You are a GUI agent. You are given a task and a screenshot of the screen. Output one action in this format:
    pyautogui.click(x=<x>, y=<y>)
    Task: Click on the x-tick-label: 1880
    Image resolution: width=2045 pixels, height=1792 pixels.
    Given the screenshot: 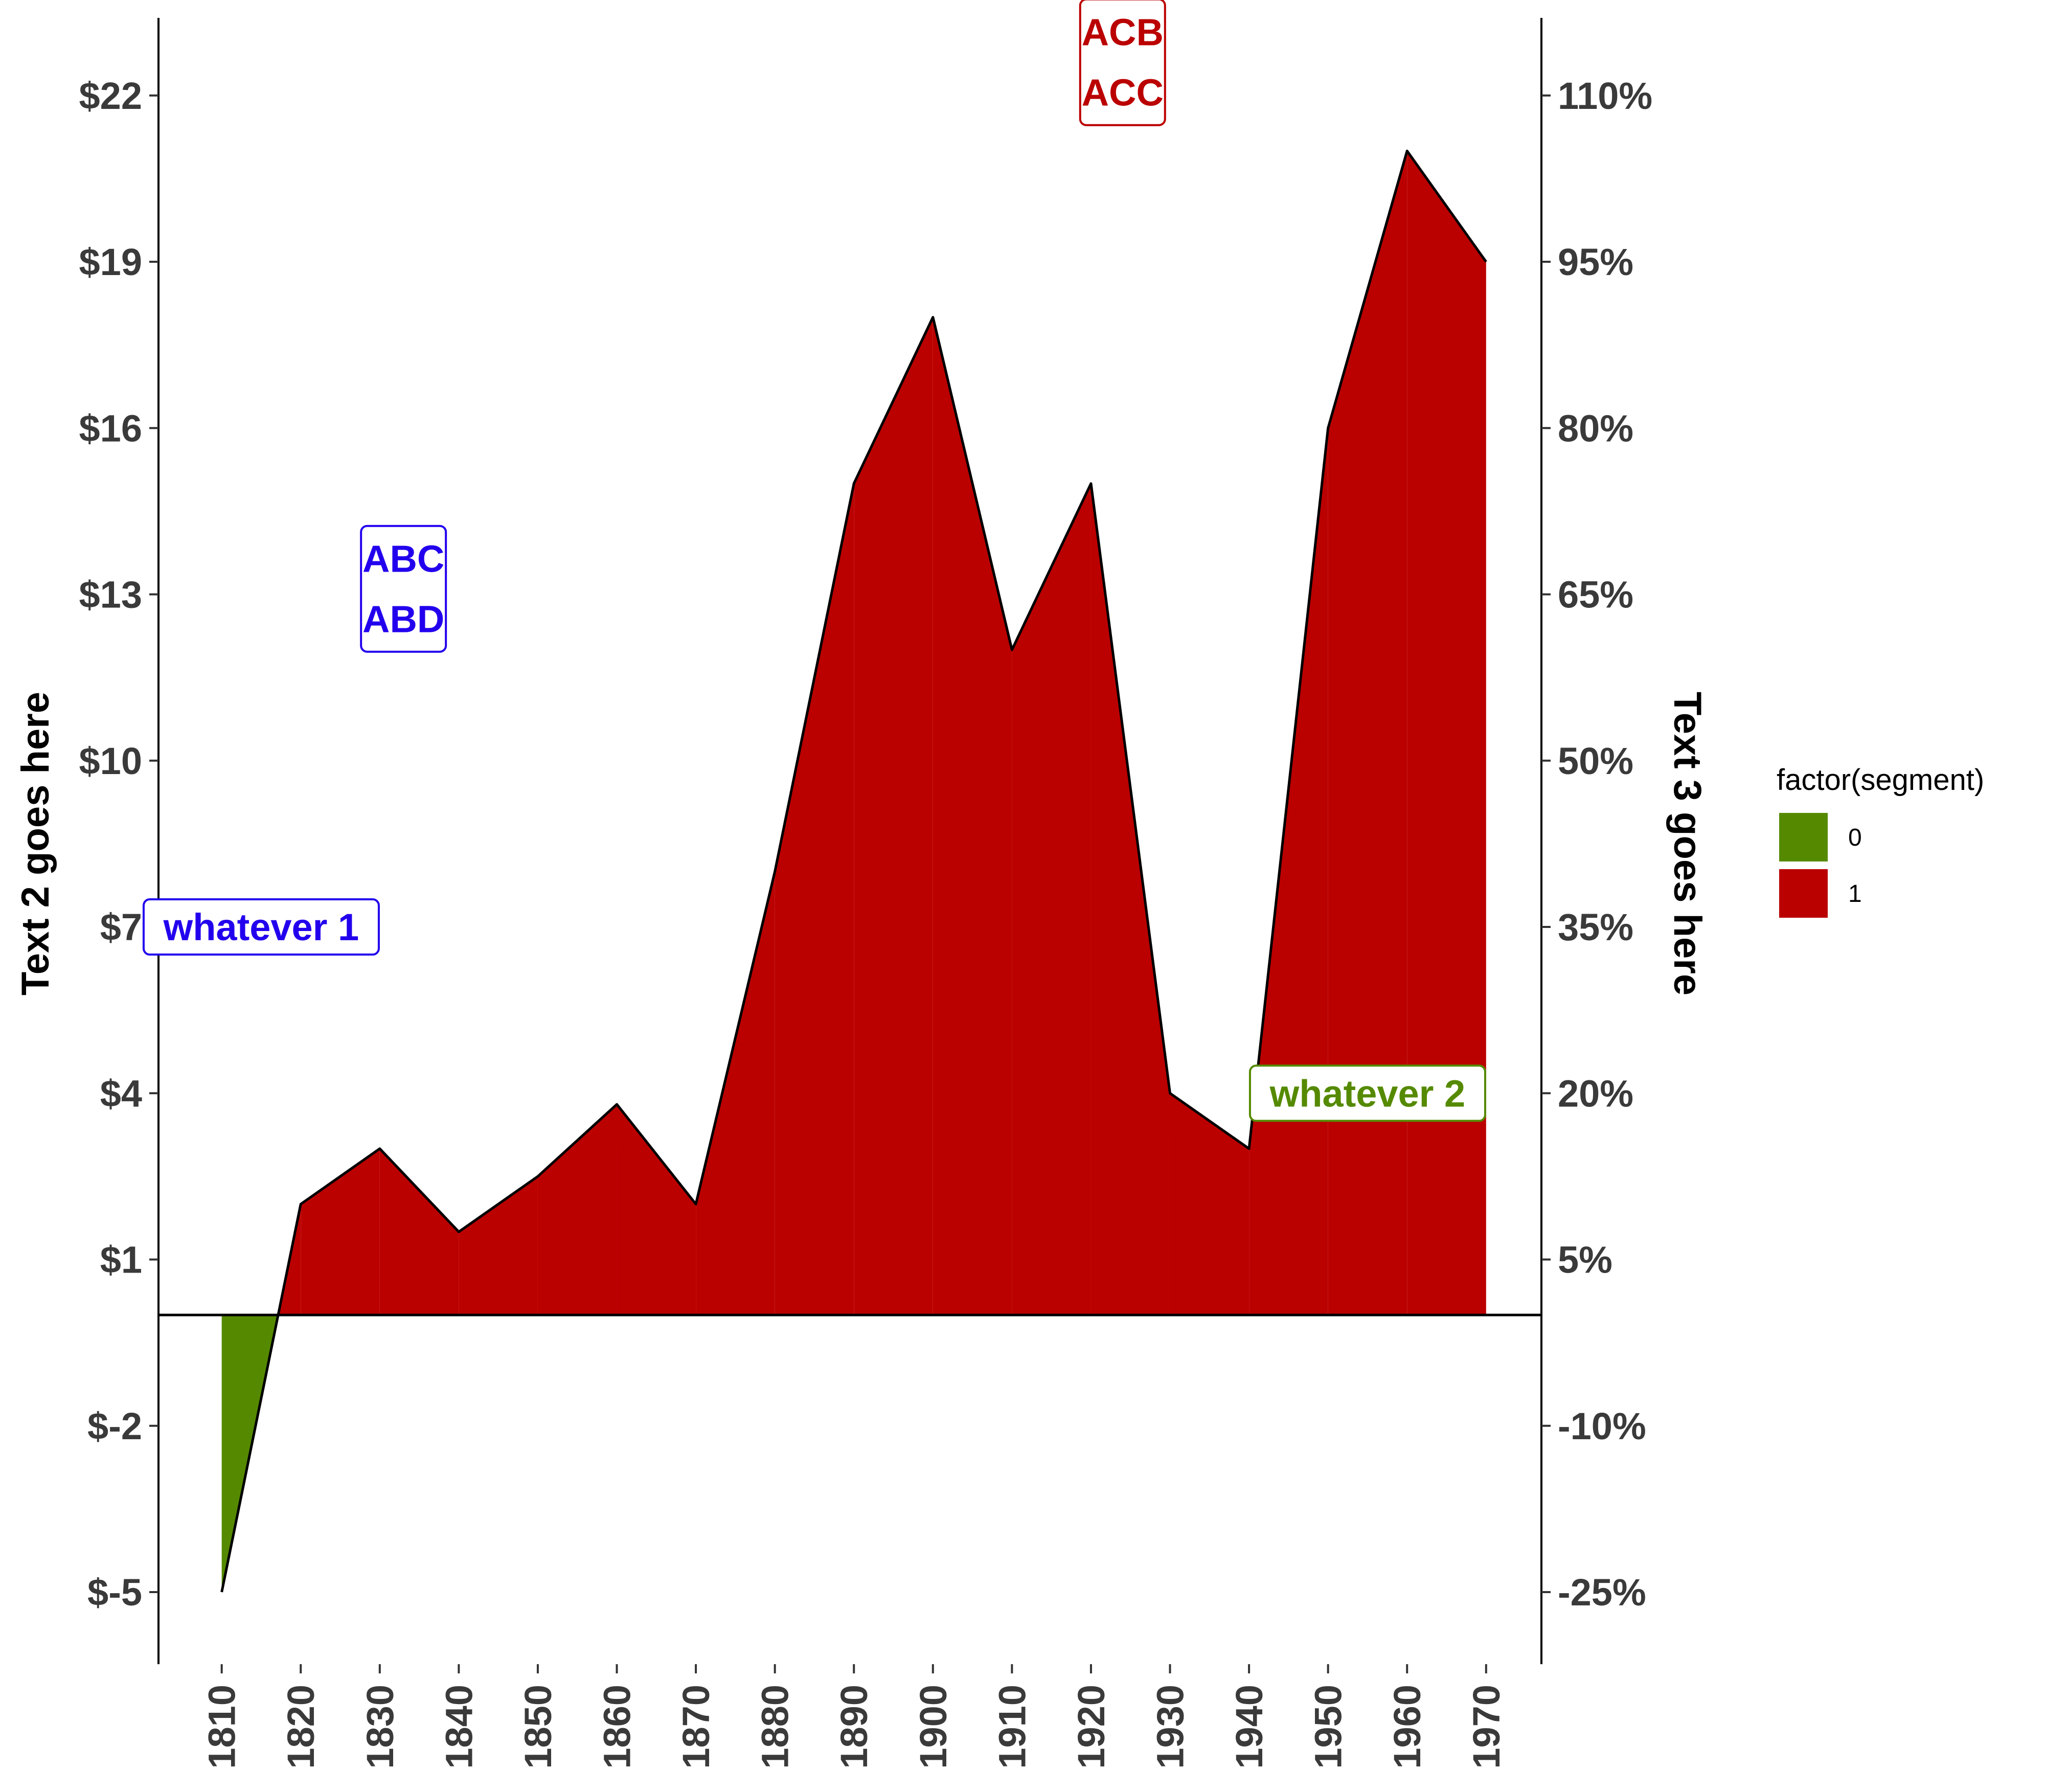 What is the action you would take?
    pyautogui.click(x=775, y=1727)
    